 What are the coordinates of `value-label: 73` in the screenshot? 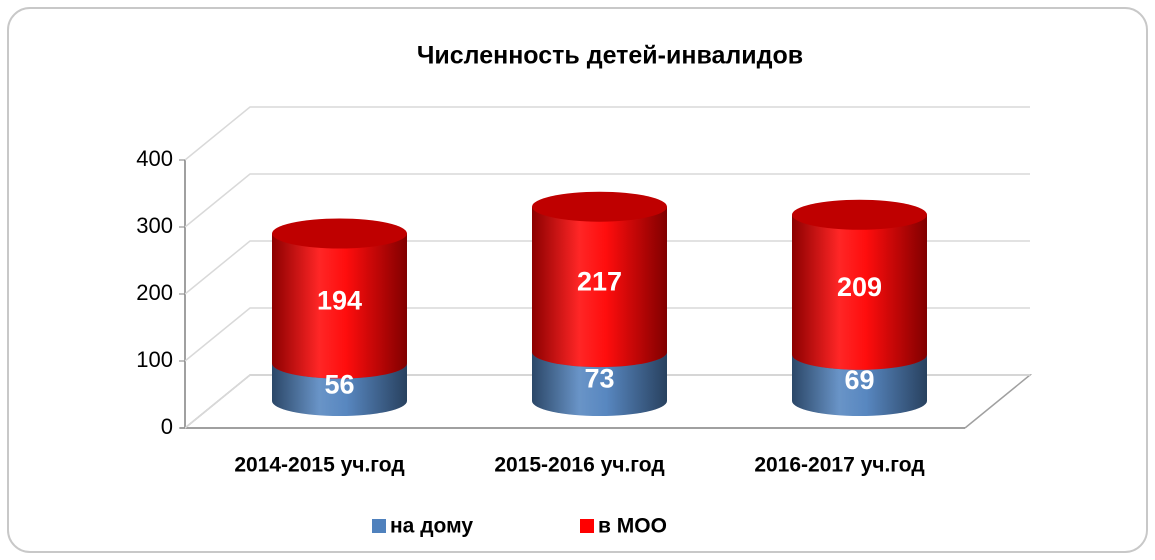 It's located at (599, 379).